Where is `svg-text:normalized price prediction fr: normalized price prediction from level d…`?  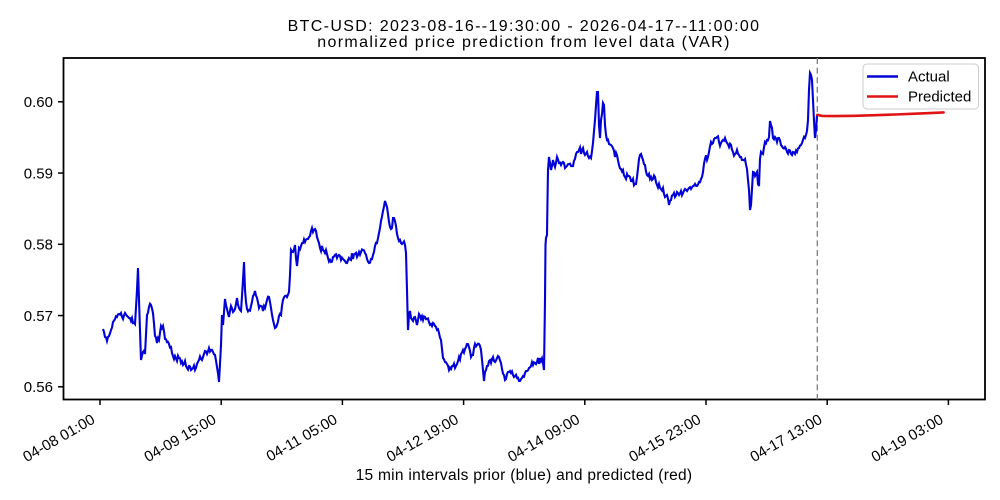 svg-text:normalized price prediction fr: normalized price prediction from level d… is located at coordinates (524, 42).